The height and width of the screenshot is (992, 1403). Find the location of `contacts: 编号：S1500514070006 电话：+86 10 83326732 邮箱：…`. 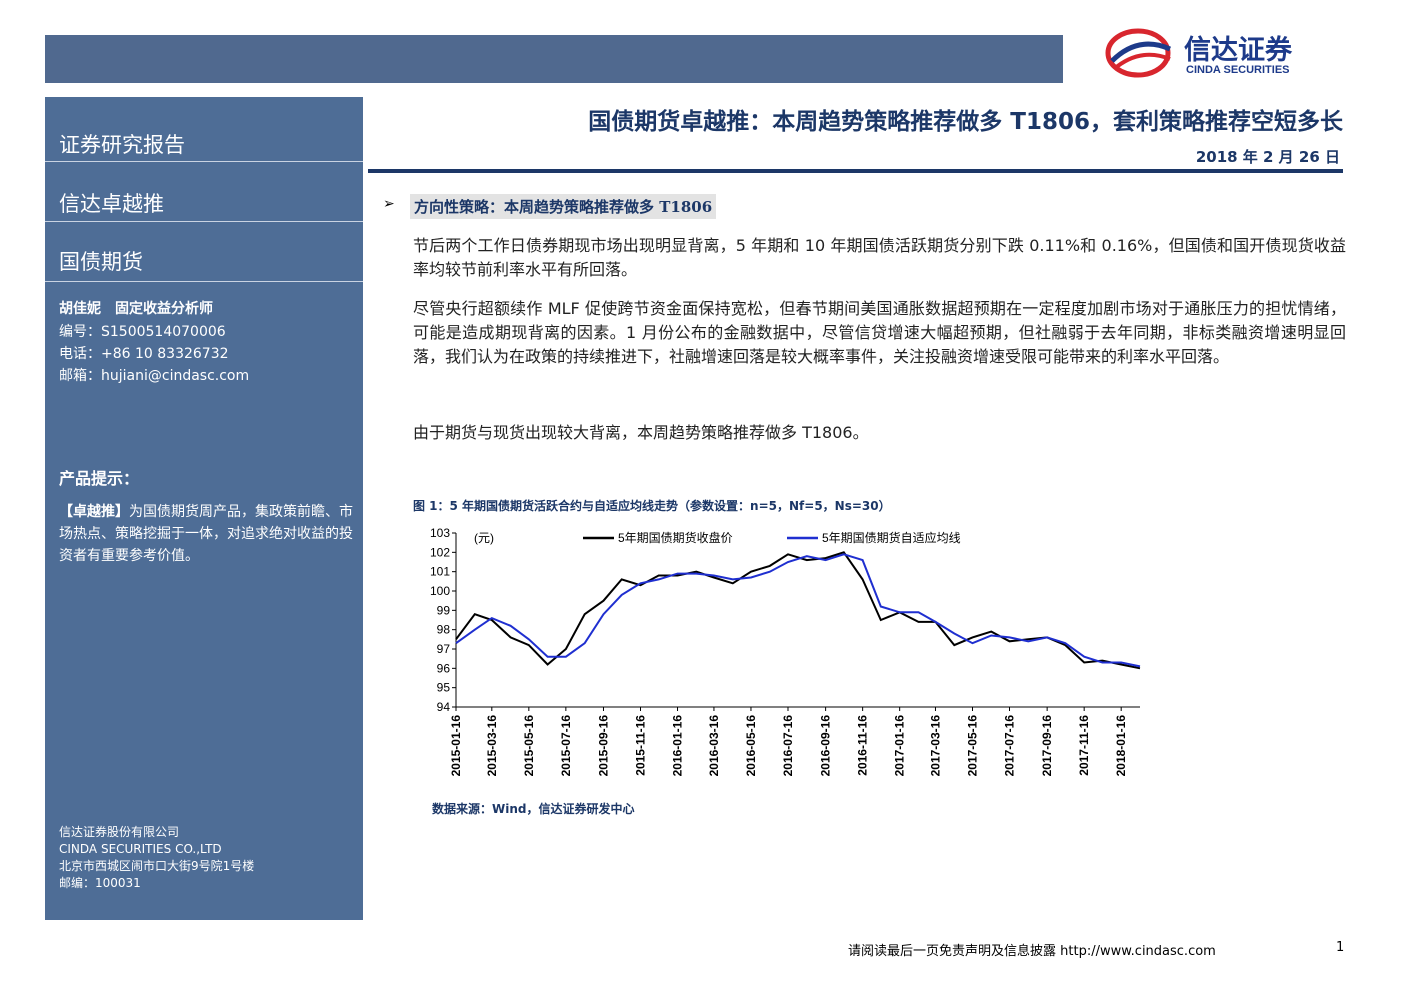

contacts: 编号：S1500514070006 电话：+86 10 83326732 邮箱：… is located at coordinates (154, 354).